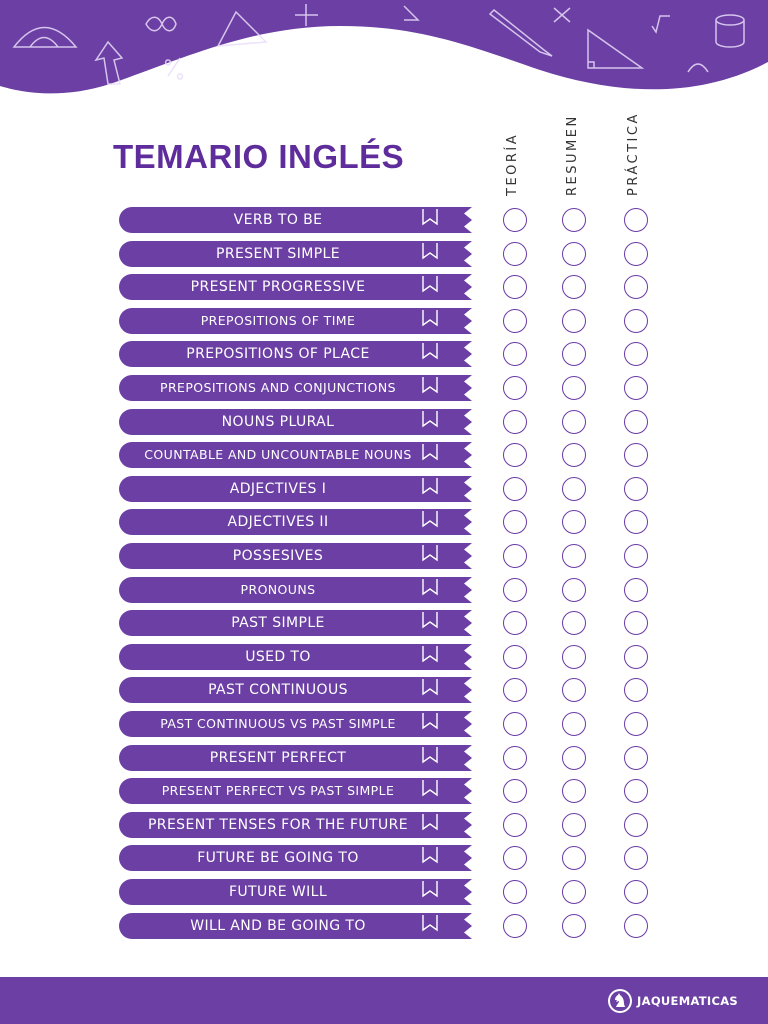  What do you see at coordinates (278, 387) in the screenshot?
I see `topic-label: PREPOSITIONS AND CONJUNCTIONS` at bounding box center [278, 387].